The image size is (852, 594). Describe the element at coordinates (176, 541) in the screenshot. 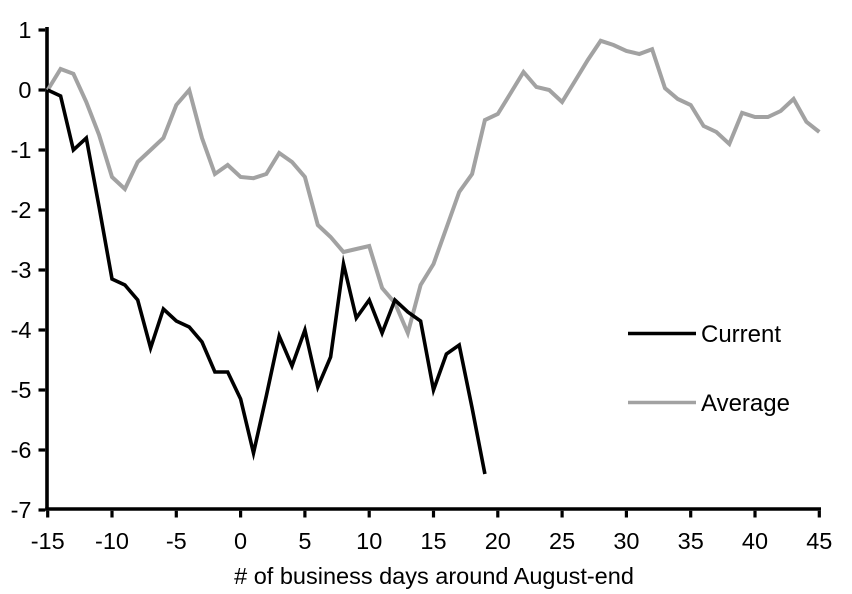

I see `x-tick-label: -5` at that location.